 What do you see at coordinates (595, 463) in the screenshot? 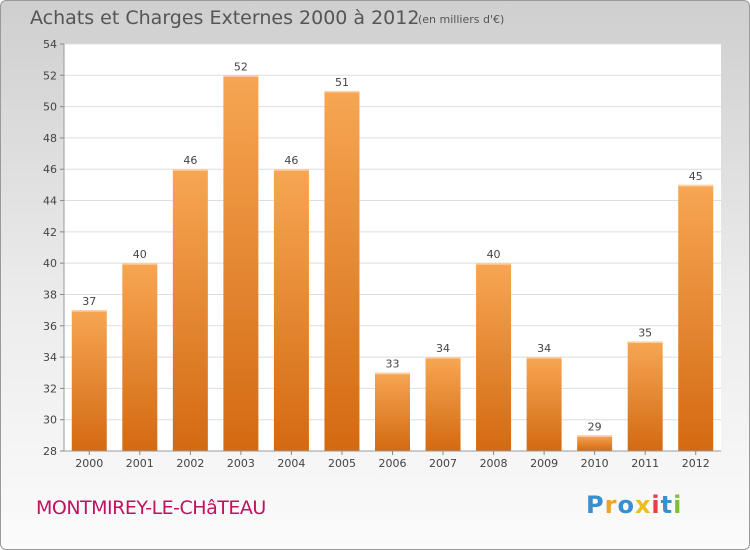
I see `x-tick-label: 2010` at bounding box center [595, 463].